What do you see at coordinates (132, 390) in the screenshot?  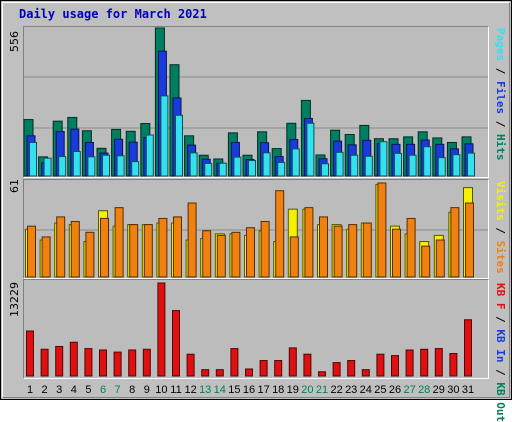 I see `day-label-8: 8` at bounding box center [132, 390].